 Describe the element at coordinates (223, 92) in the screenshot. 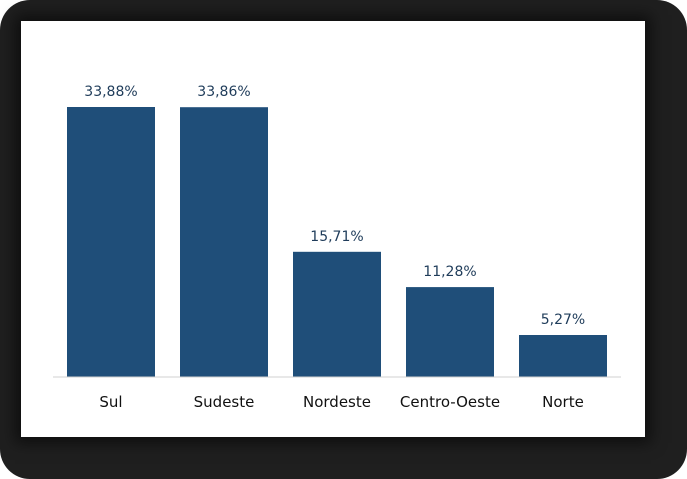

I see `data-label-sudeste: 33,86%` at that location.